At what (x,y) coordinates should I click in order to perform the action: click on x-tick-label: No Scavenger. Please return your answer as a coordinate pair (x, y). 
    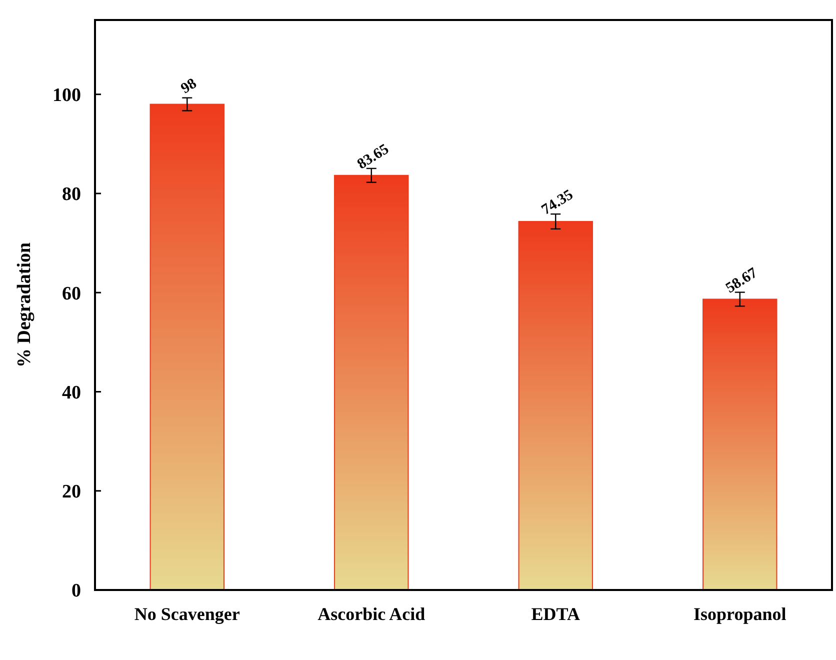
    Looking at the image, I should click on (187, 614).